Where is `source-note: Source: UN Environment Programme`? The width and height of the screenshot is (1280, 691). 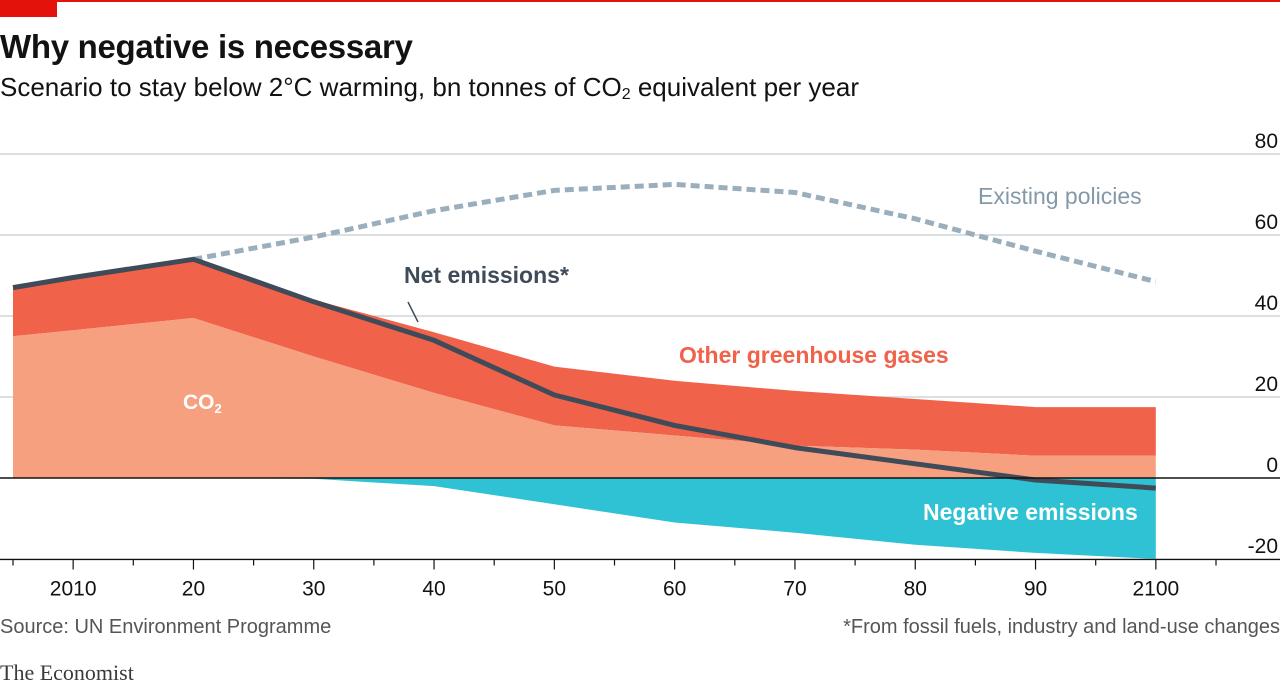 source-note: Source: UN Environment Programme is located at coordinates (166, 627).